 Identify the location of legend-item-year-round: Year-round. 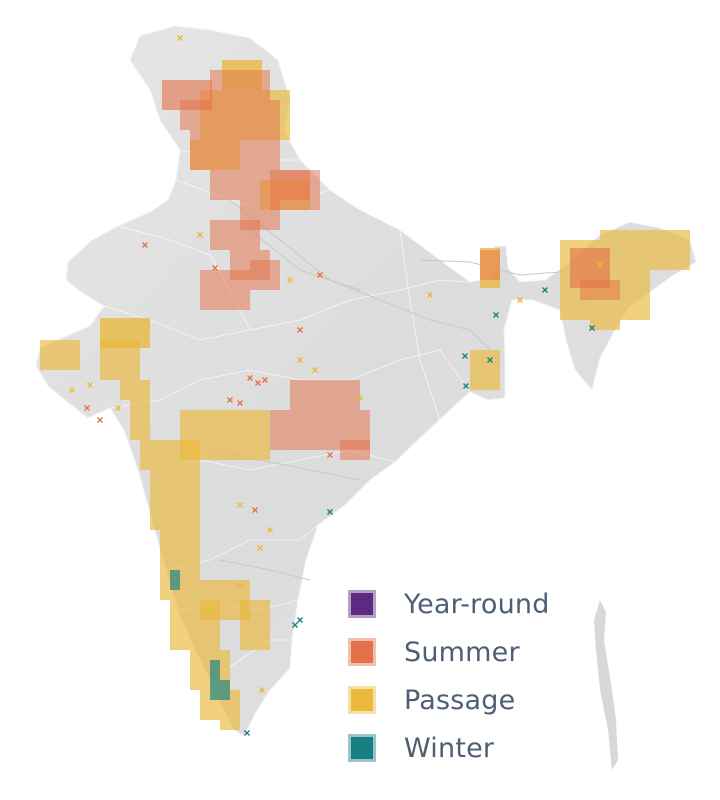
(478, 604).